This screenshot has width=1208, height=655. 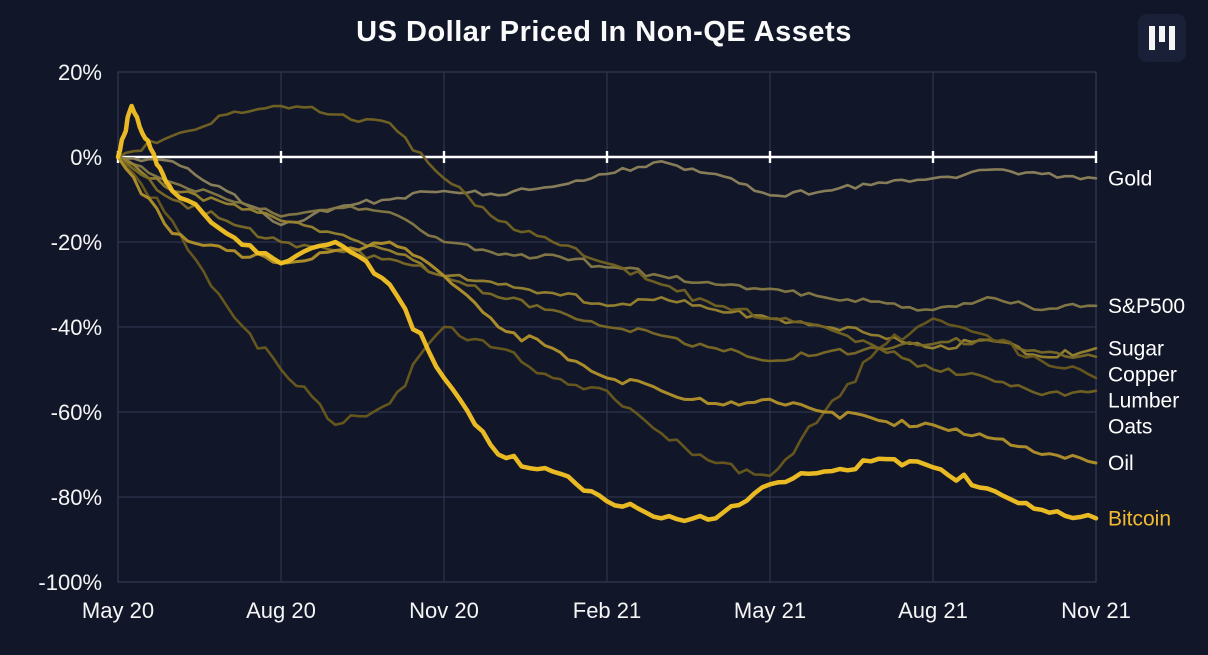 I want to click on y-tick-label: 0%, so click(x=86, y=157).